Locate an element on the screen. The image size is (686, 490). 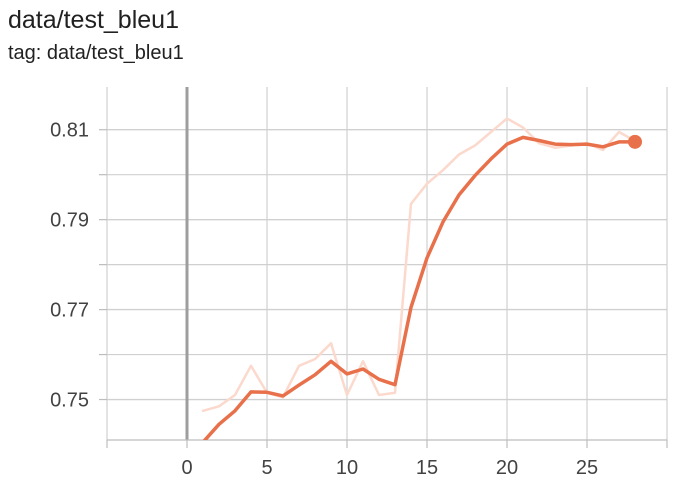
chart-tag-subtitle: tag: data/test_bleu1 is located at coordinates (96, 53).